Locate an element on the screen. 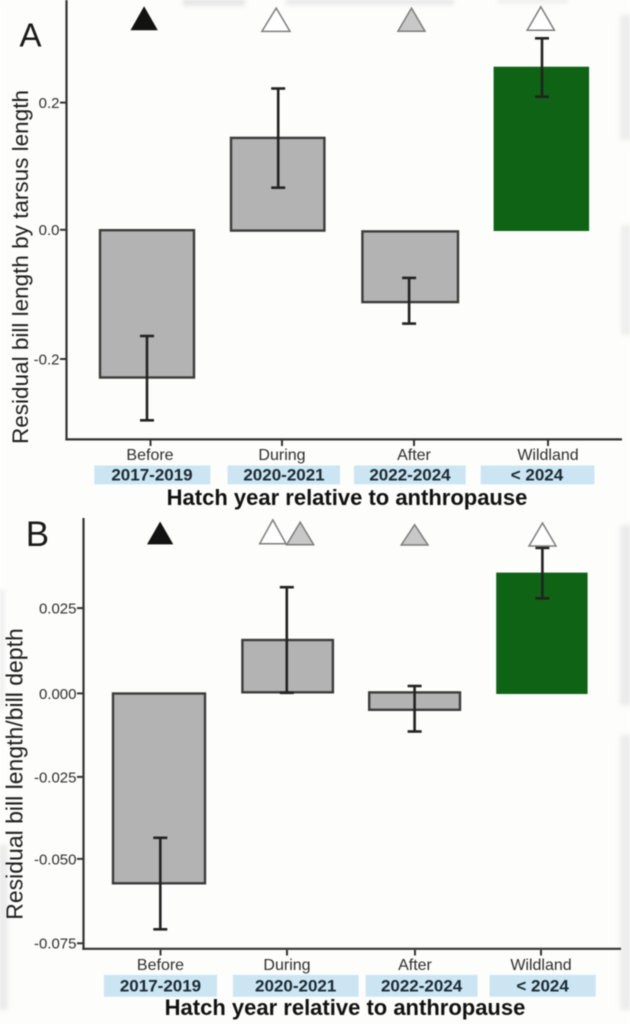  svg-text: 0.2 is located at coordinates (49, 103).